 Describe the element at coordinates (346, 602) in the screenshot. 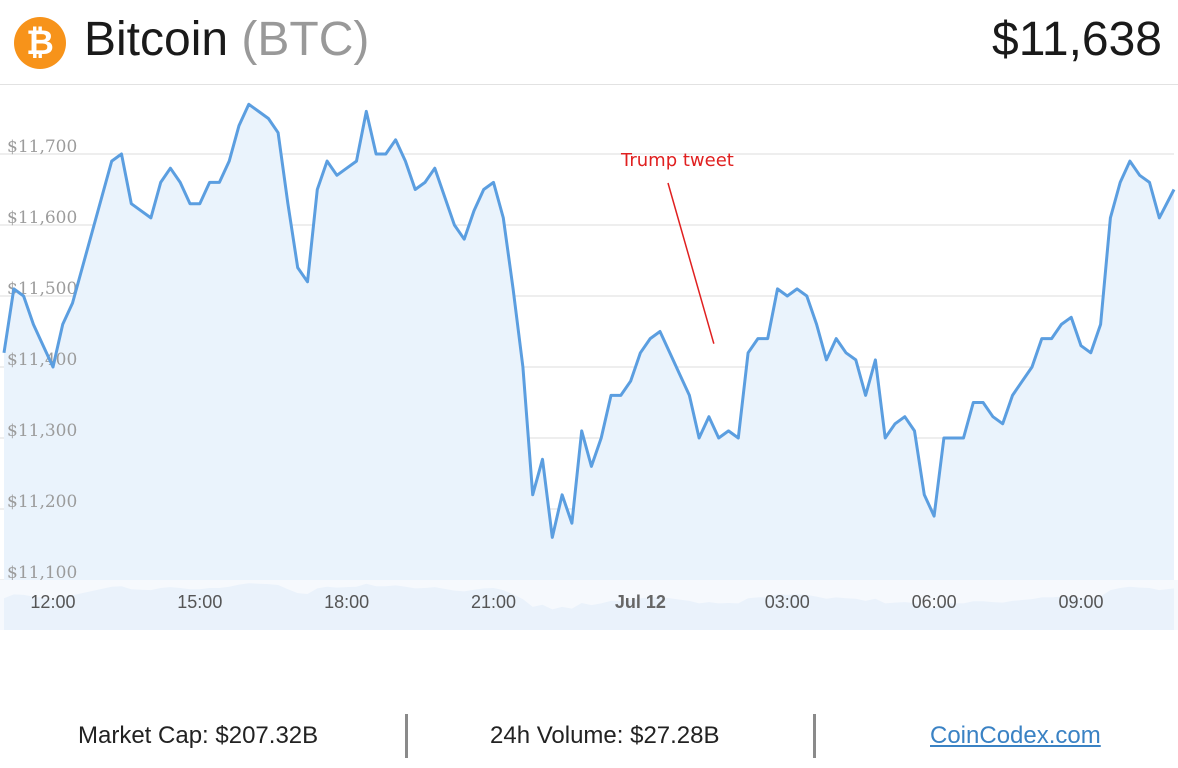

I see `x-tick-label: 18:00` at that location.